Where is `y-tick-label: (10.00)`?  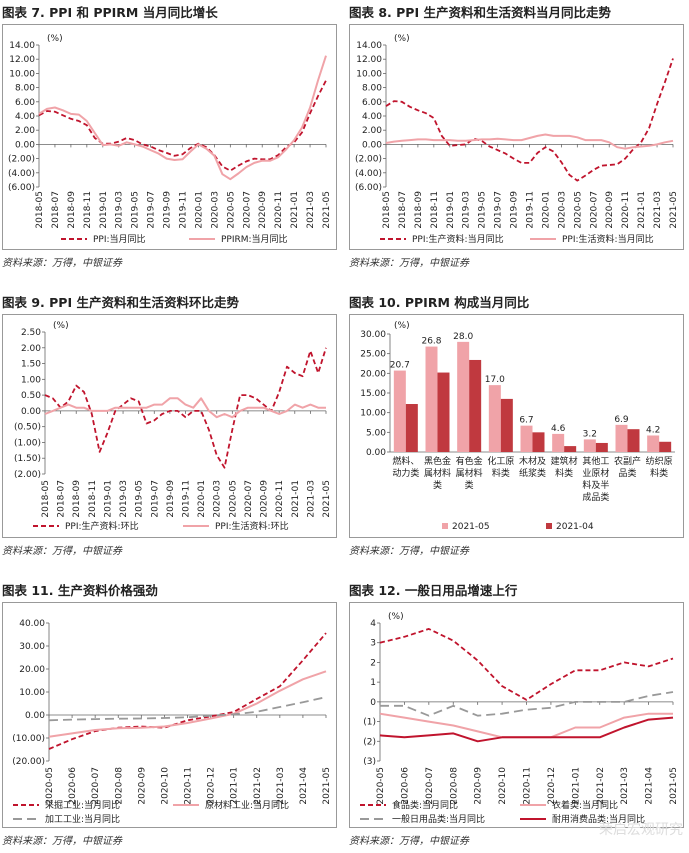 y-tick-label: (10.00) is located at coordinates (28, 739).